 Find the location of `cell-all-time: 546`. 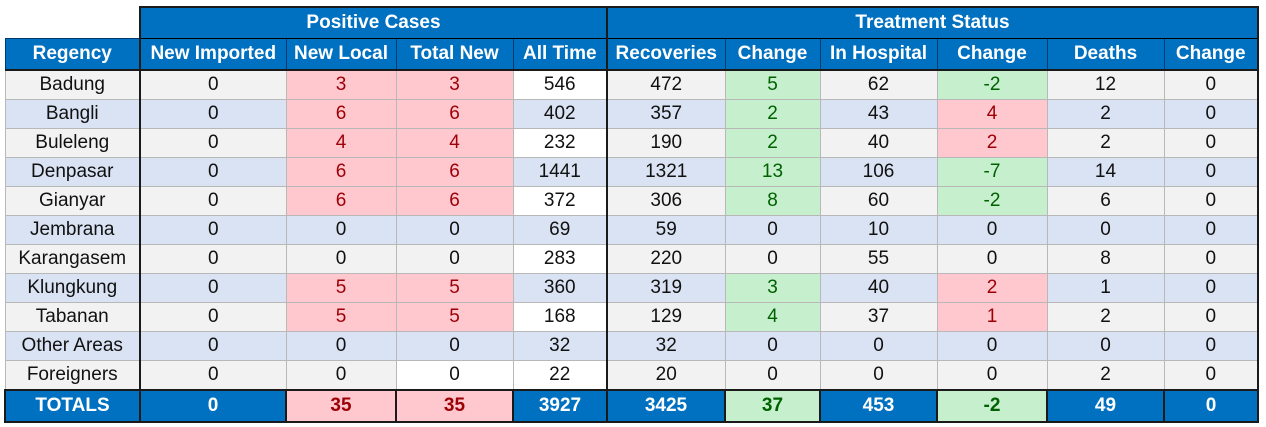

cell-all-time: 546 is located at coordinates (560, 84).